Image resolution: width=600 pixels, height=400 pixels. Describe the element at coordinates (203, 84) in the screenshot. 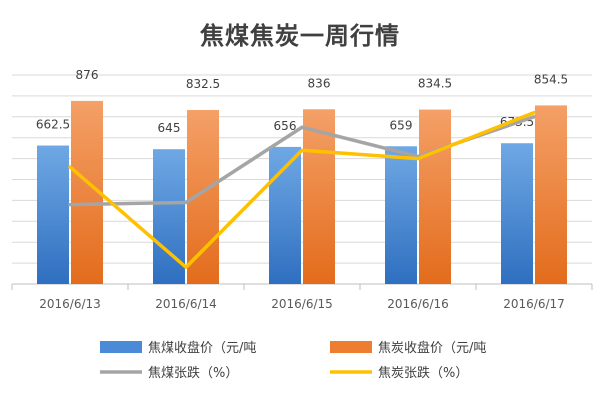

I see `data-label-coke-1: 832.5` at that location.